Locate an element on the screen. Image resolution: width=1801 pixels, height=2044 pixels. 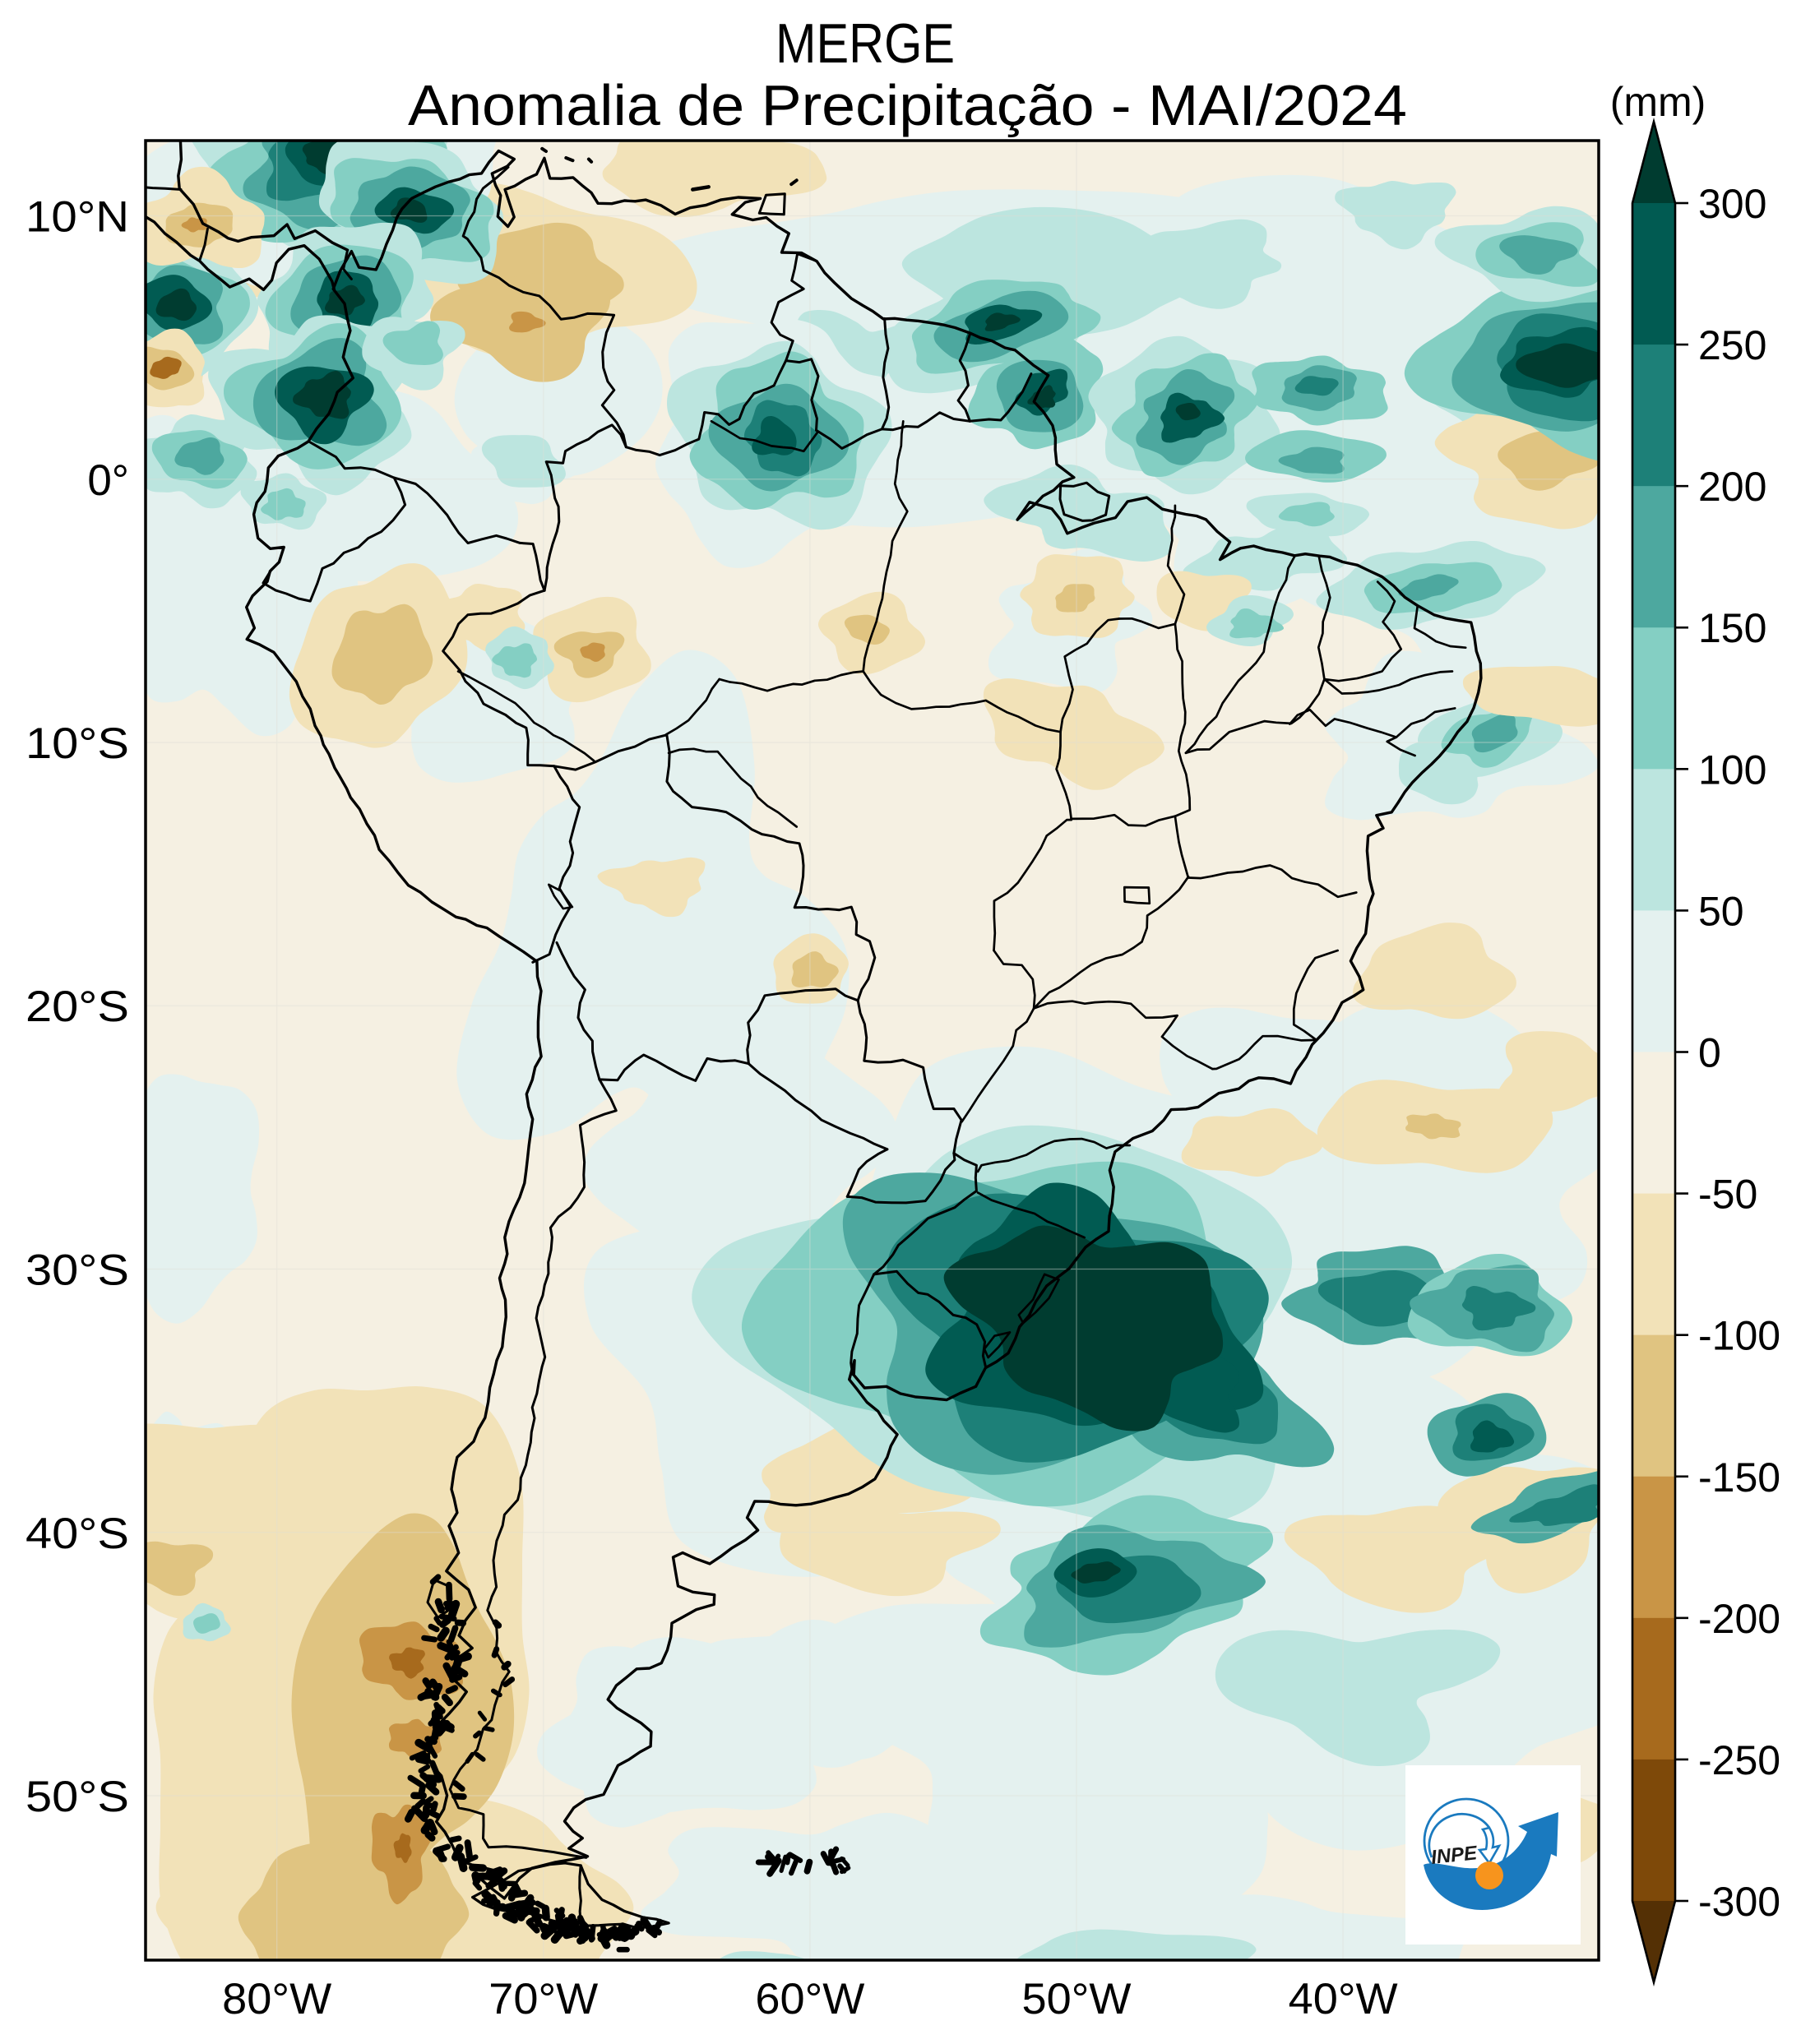
svg-text: 300 is located at coordinates (1732, 204).